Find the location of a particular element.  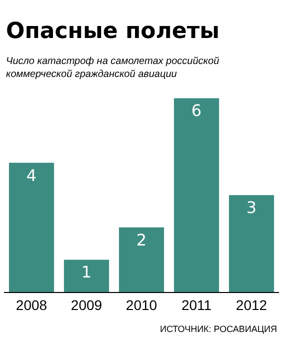

chart-title: Опасные полеты is located at coordinates (113, 31).